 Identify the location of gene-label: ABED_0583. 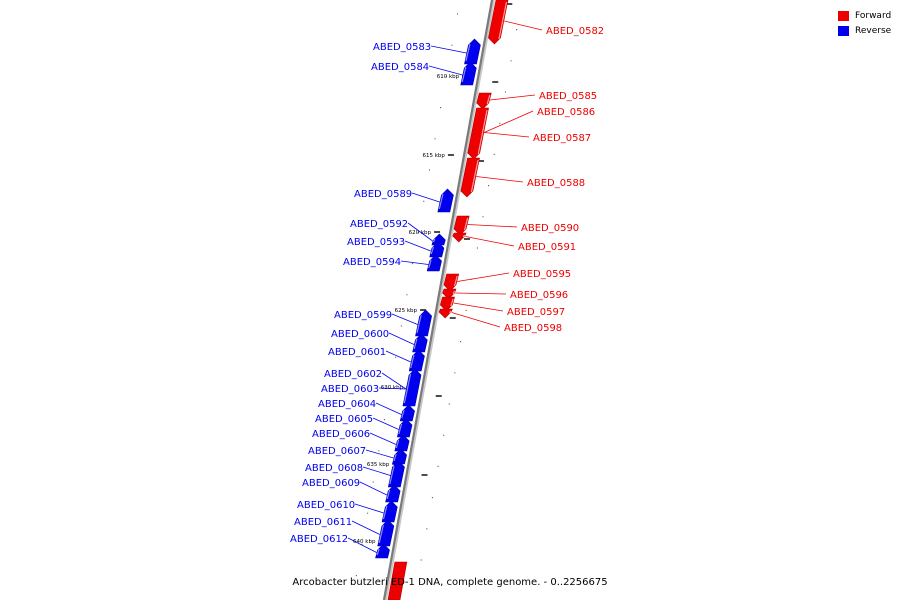
(402, 47).